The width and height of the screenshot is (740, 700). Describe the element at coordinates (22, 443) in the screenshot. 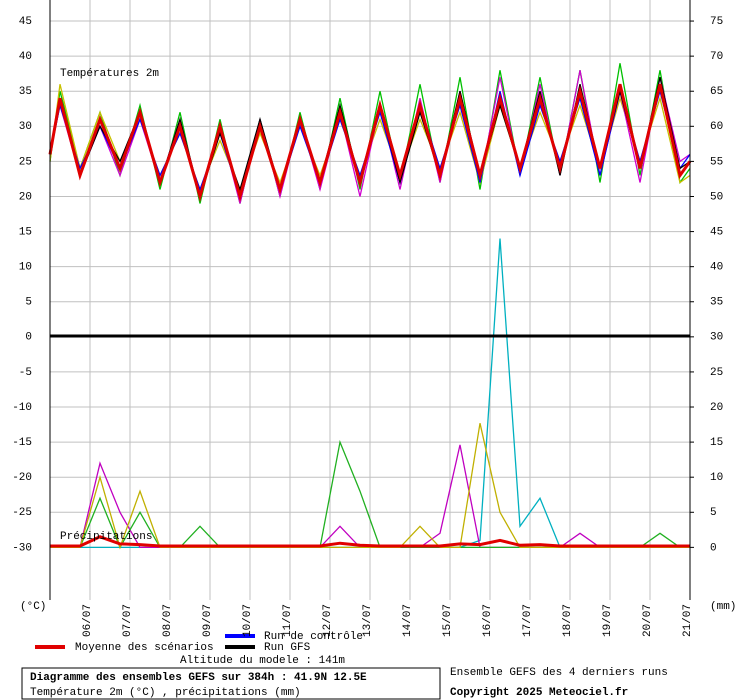

I see `y-tick-label: -15` at that location.